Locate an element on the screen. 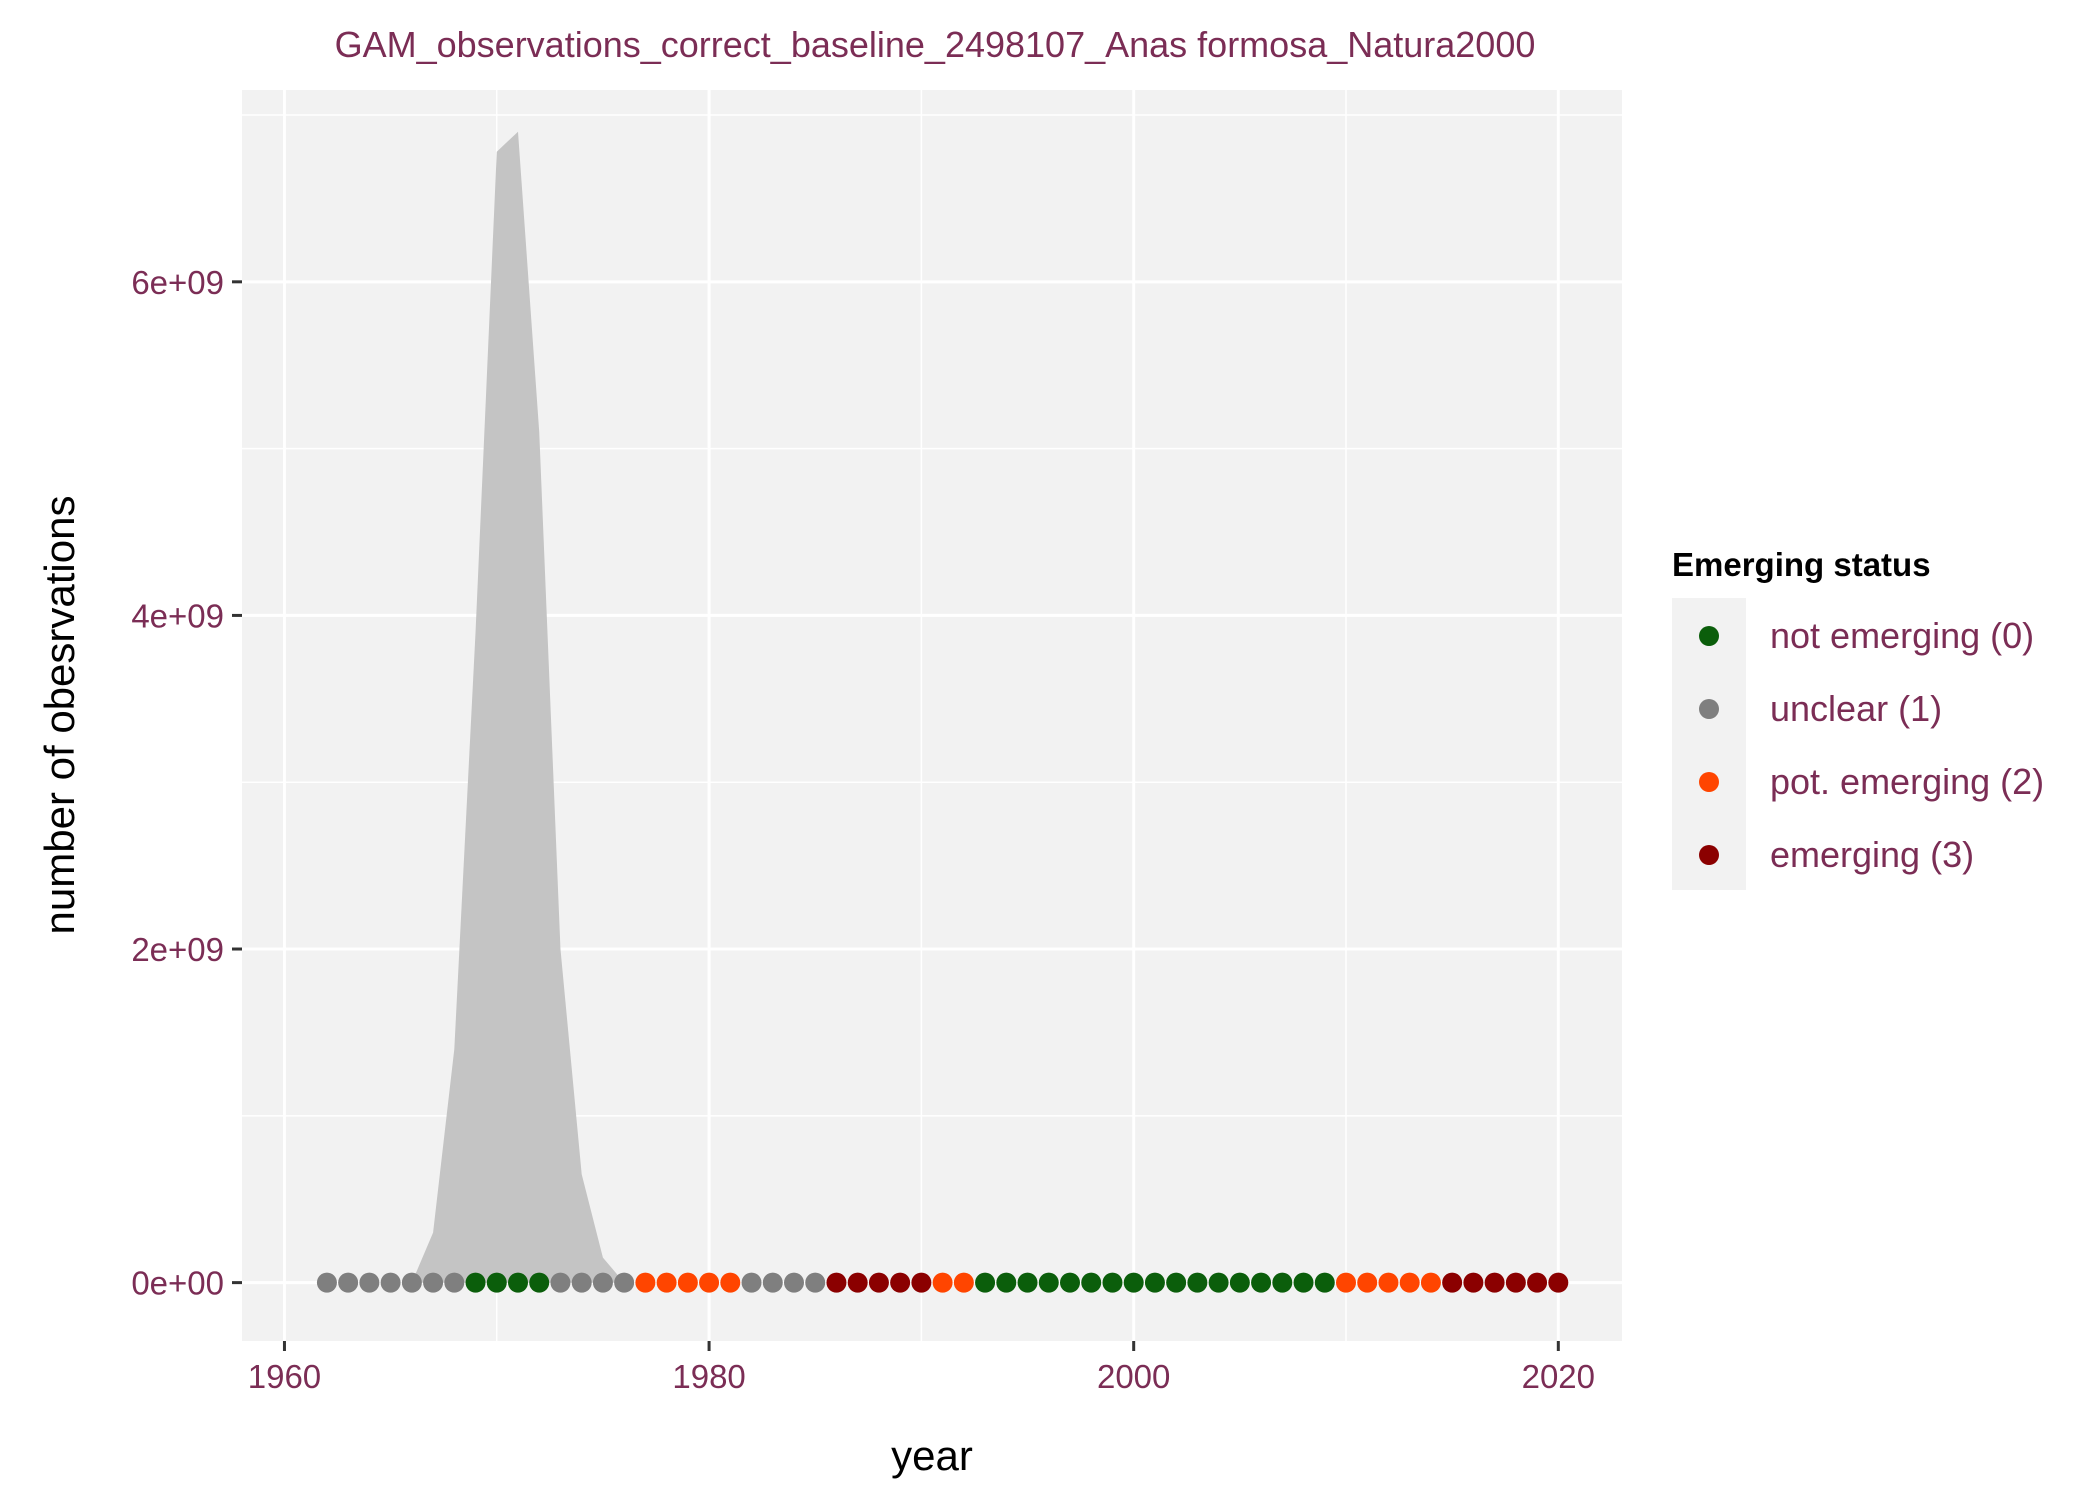  data-point-1972 is located at coordinates (539, 1282).